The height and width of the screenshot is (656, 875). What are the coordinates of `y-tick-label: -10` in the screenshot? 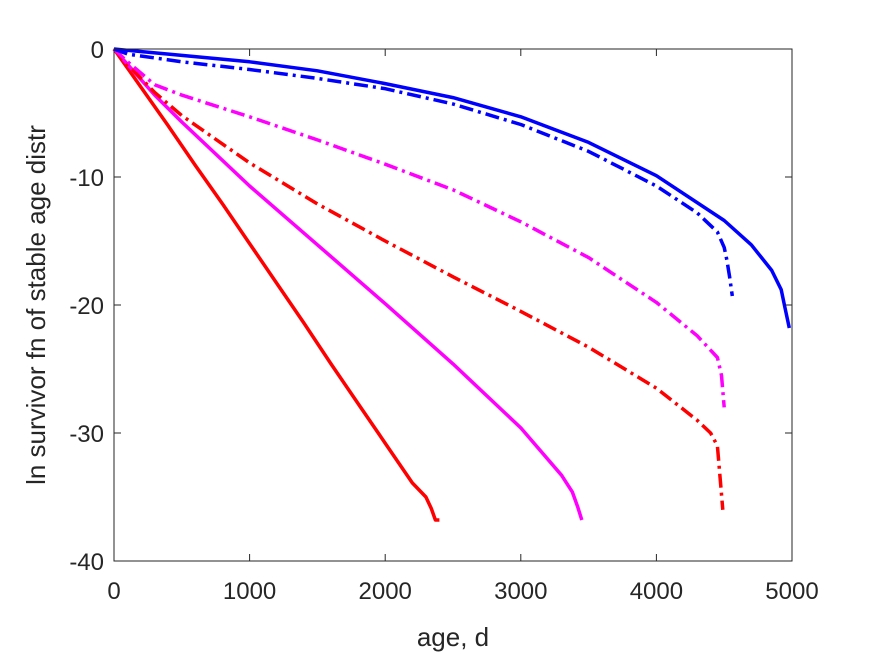 It's located at (86, 178).